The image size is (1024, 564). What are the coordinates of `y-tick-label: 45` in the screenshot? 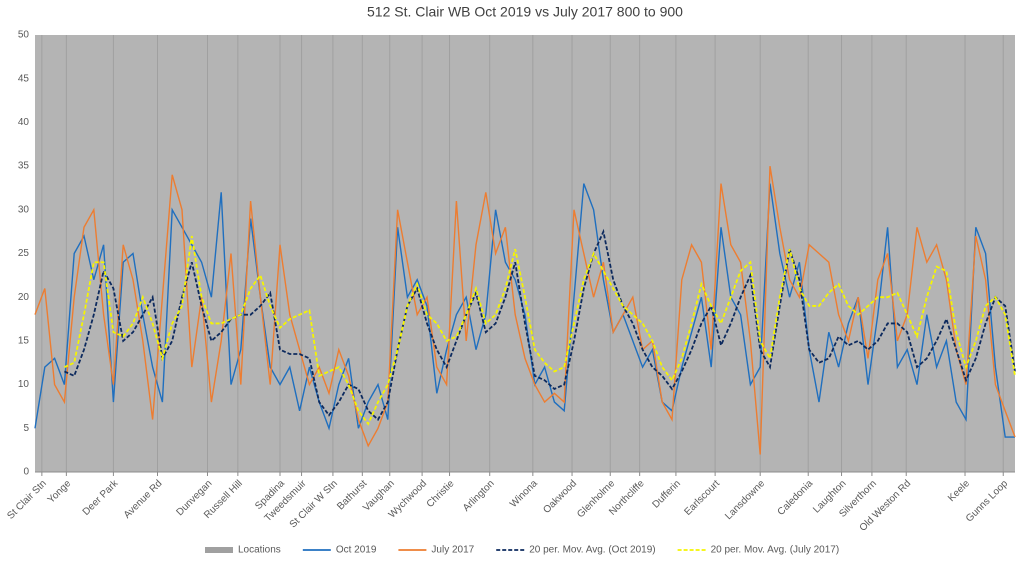 It's located at (24, 78).